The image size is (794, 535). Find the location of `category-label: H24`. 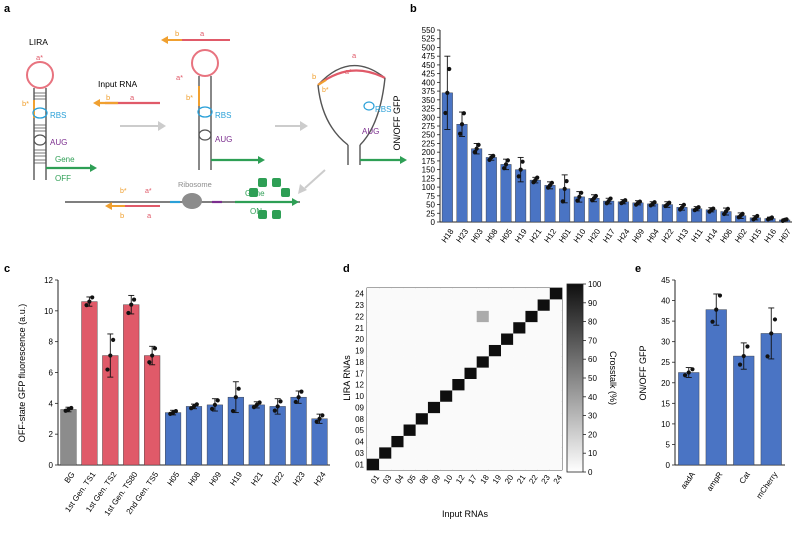

category-label: H24 is located at coordinates (624, 236).